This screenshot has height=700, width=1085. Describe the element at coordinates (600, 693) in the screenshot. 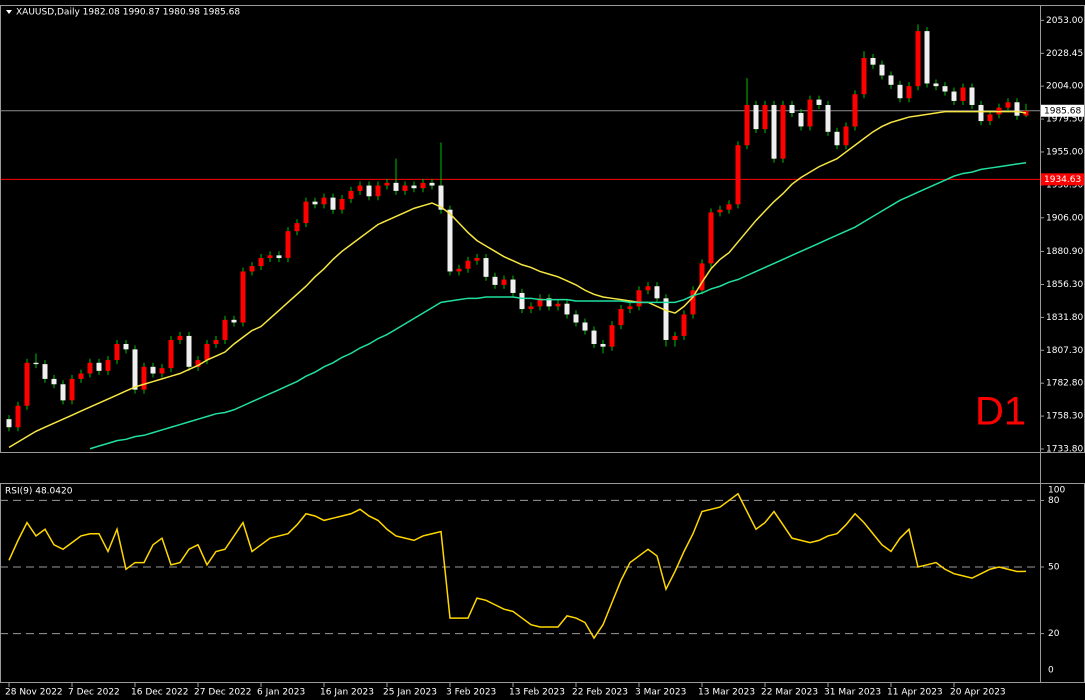

I see `x-tick-label: 22 Feb 2023` at that location.